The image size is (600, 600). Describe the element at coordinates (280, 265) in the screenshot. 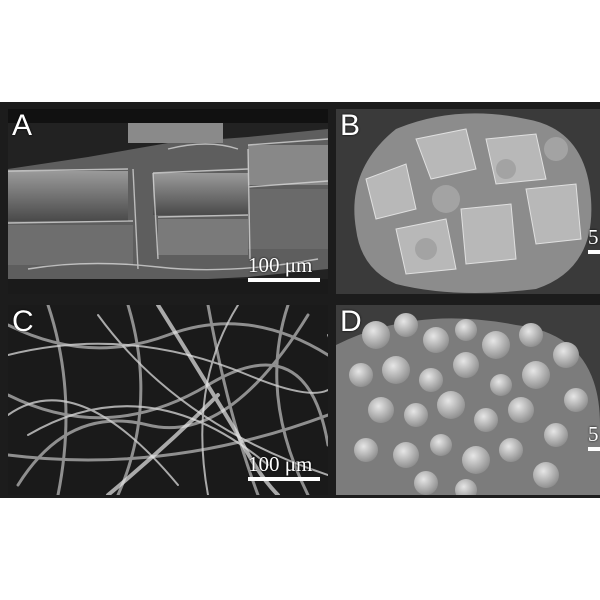

I see `panel-a-scale-label: 100 μm` at that location.